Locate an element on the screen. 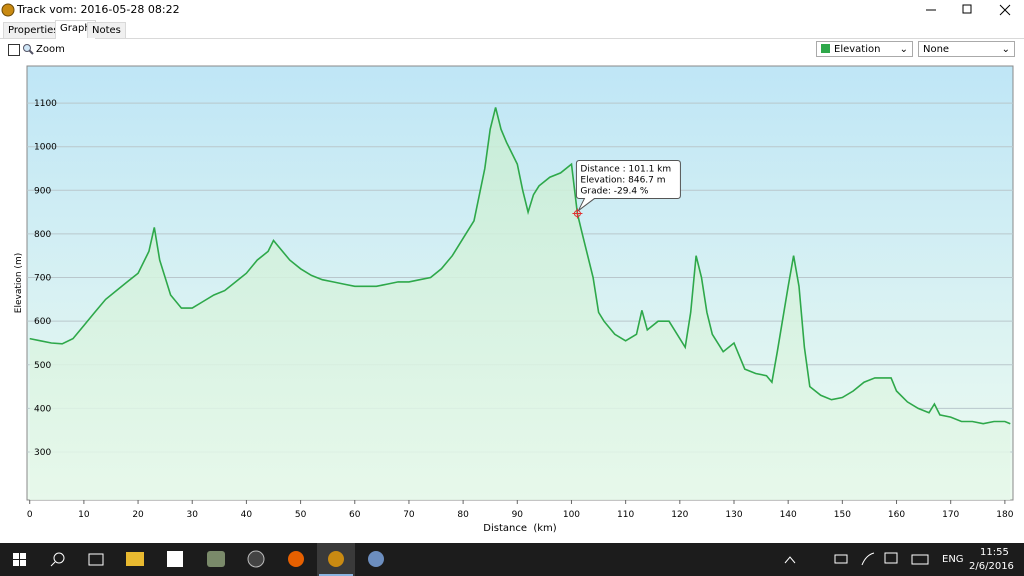 Image resolution: width=1024 pixels, height=576 pixels. search-button is located at coordinates (57, 559).